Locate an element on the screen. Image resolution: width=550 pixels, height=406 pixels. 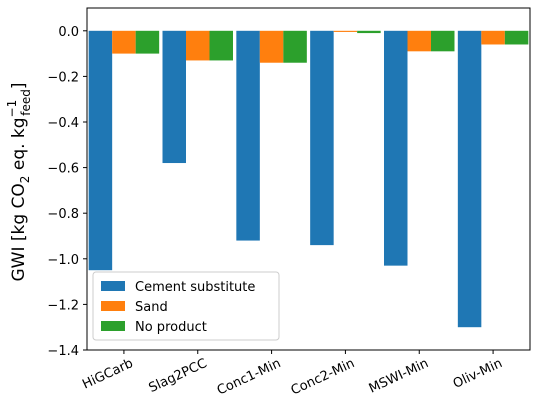
x-tick-label: Slag2PCC is located at coordinates (178, 376).